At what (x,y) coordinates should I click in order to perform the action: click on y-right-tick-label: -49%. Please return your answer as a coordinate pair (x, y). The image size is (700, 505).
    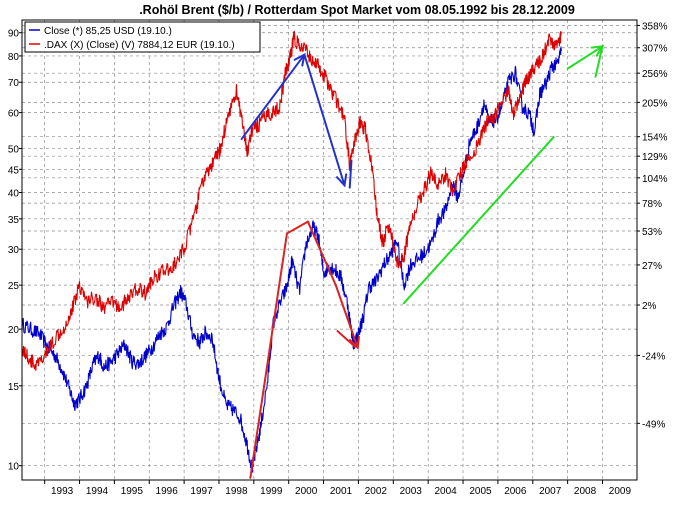
    Looking at the image, I should click on (653, 424).